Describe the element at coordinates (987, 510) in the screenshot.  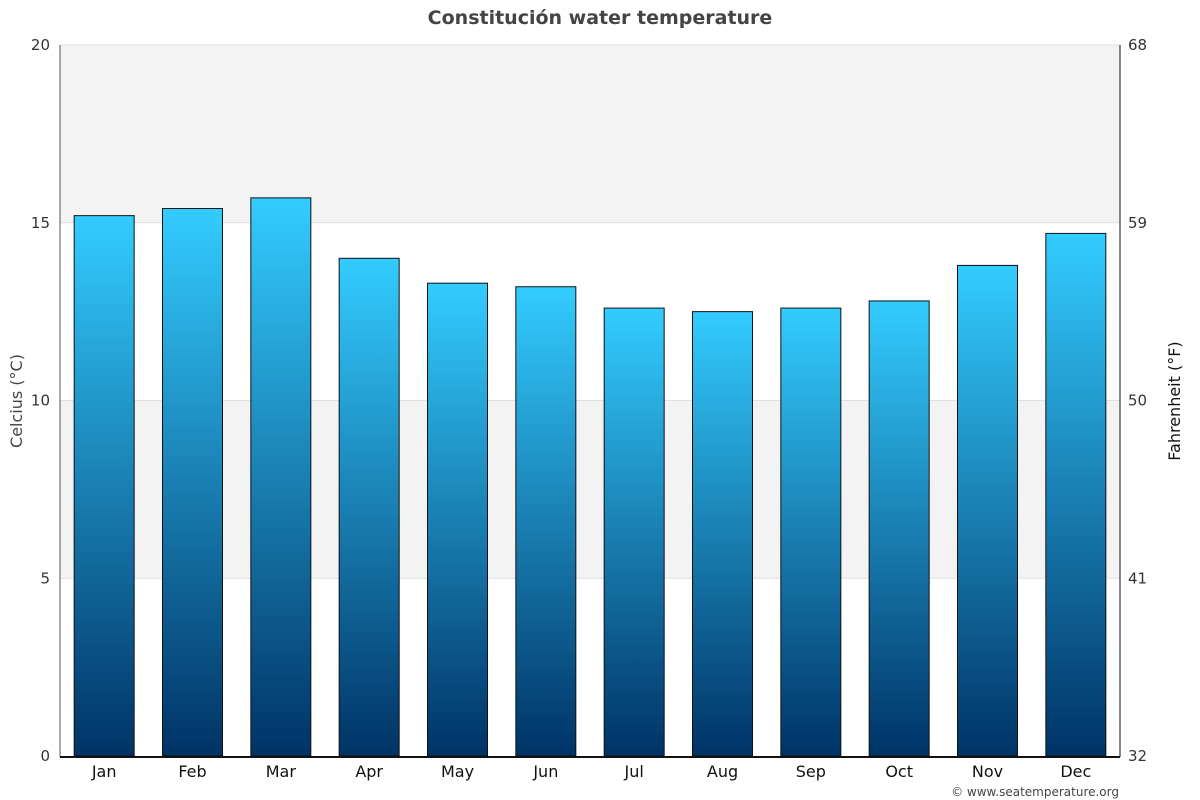
I see `bar-nov` at that location.